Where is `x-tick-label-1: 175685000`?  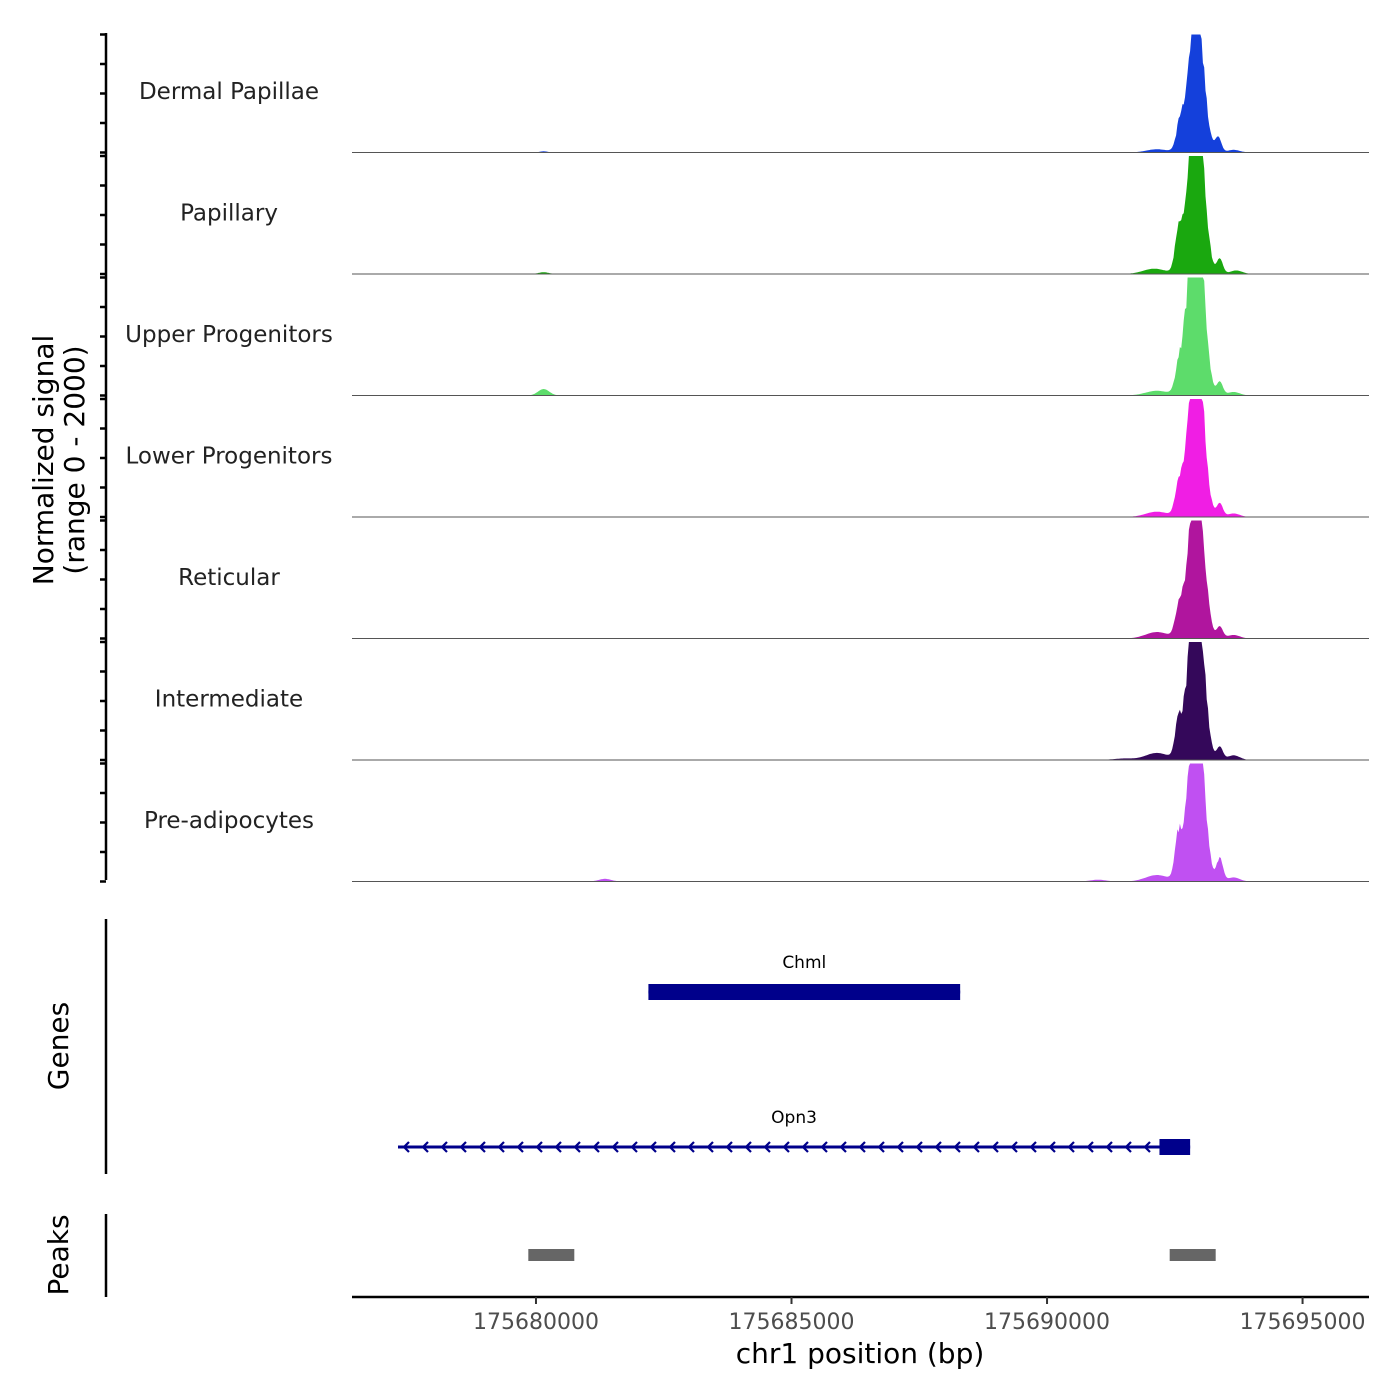
x-tick-label-1: 175685000 is located at coordinates (792, 1322).